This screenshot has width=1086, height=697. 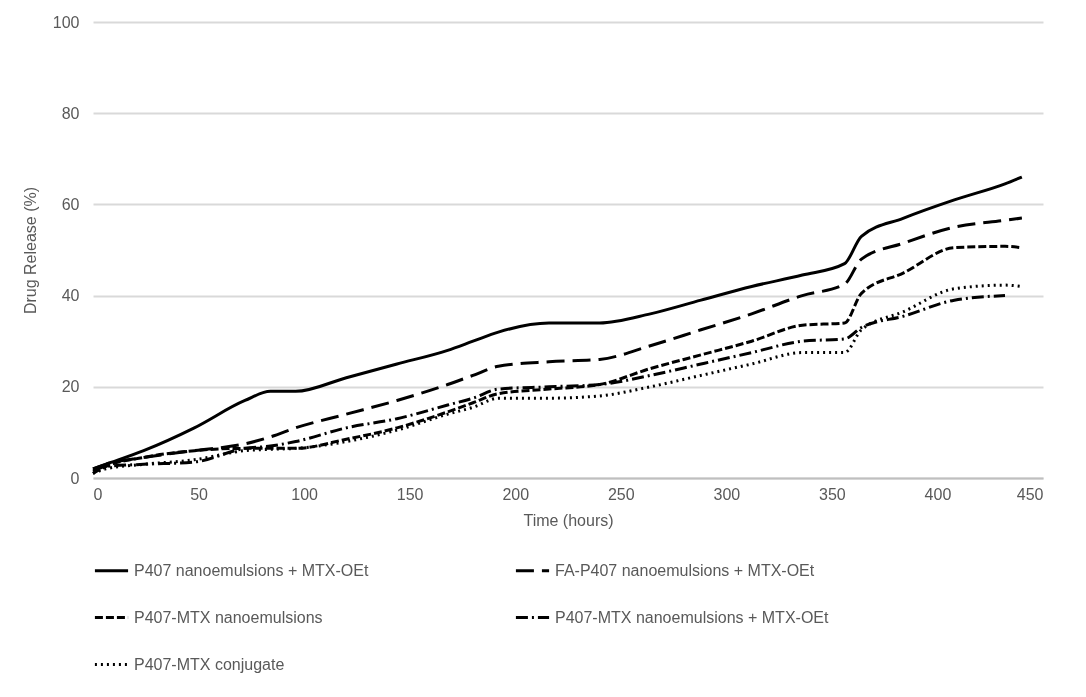 I want to click on x-tick-label: 0, so click(x=98, y=494).